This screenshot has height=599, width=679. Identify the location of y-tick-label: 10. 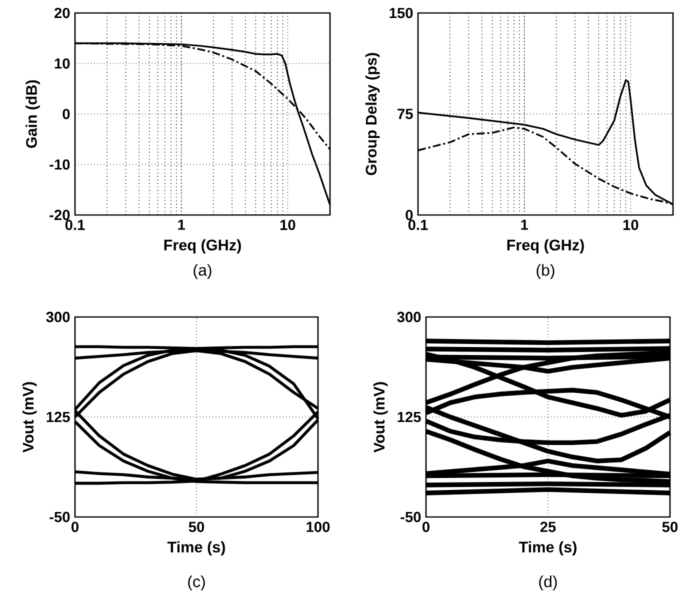
(62, 63).